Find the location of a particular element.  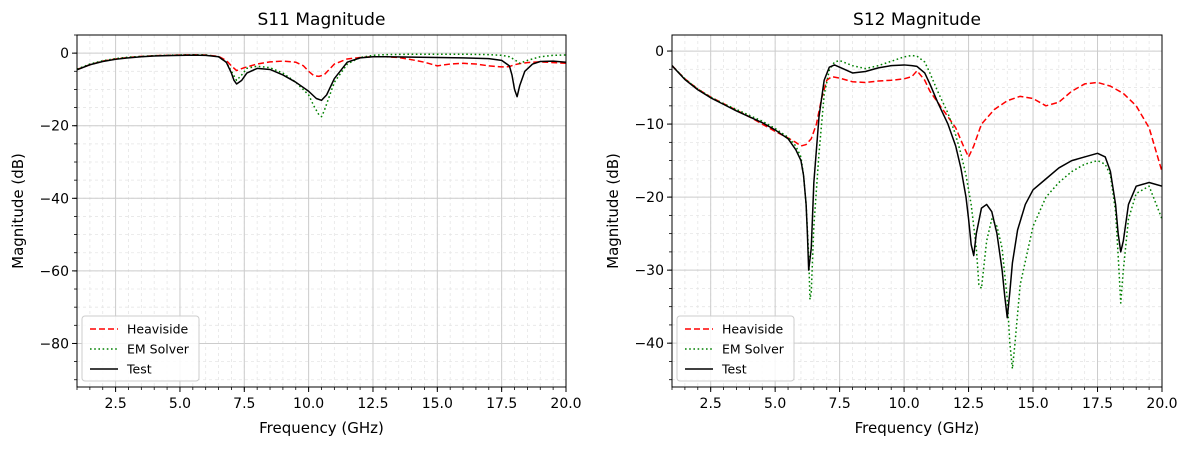

y-tick-label: −60 is located at coordinates (54, 272).